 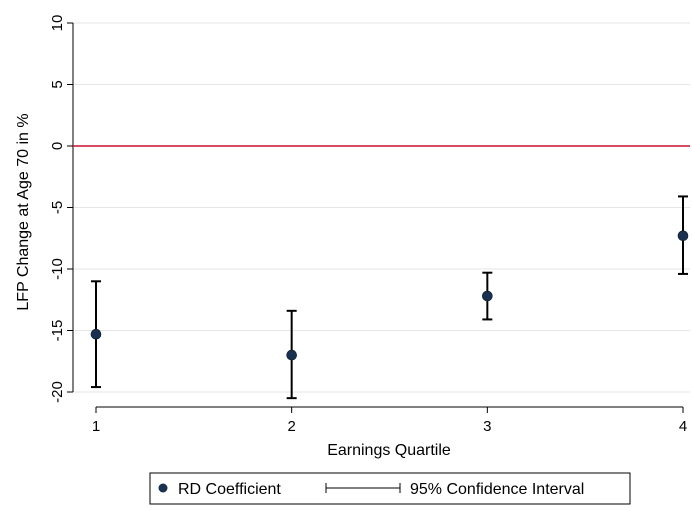 What do you see at coordinates (57, 269) in the screenshot?
I see `y-tick-label: -10` at bounding box center [57, 269].